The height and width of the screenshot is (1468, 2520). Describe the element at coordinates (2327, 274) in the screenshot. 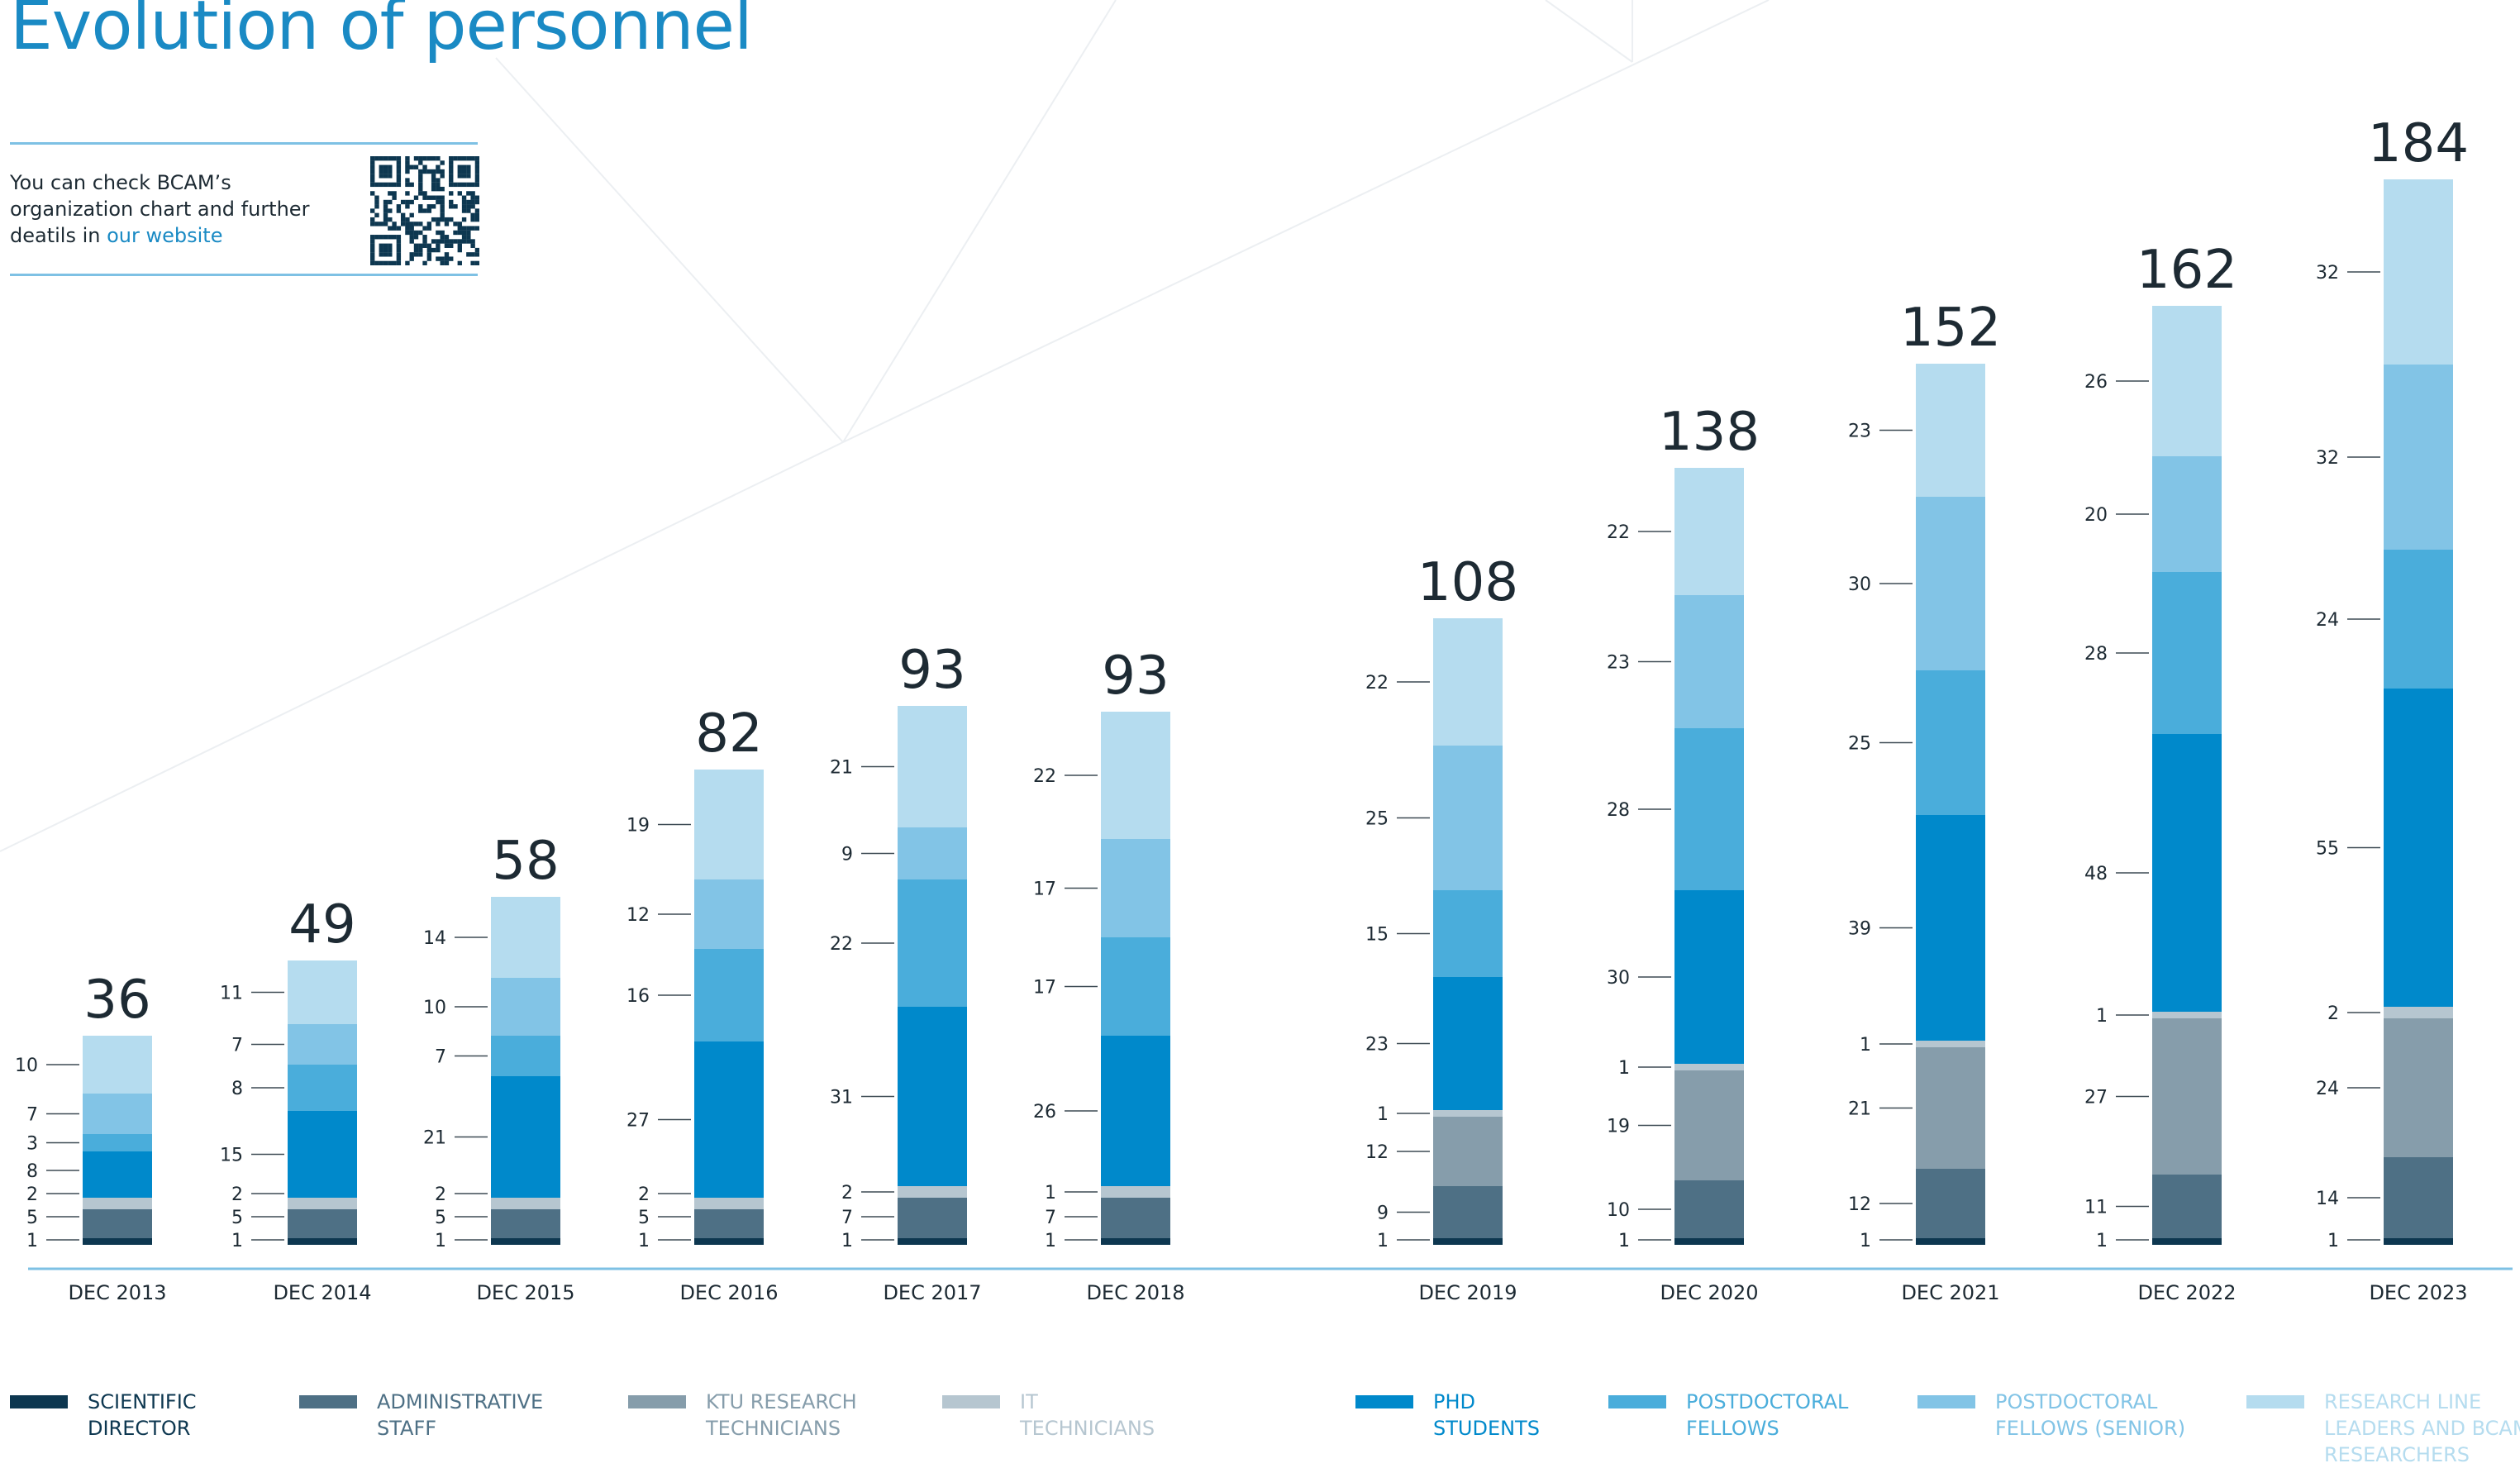

I see `segment-value-label: 32` at that location.